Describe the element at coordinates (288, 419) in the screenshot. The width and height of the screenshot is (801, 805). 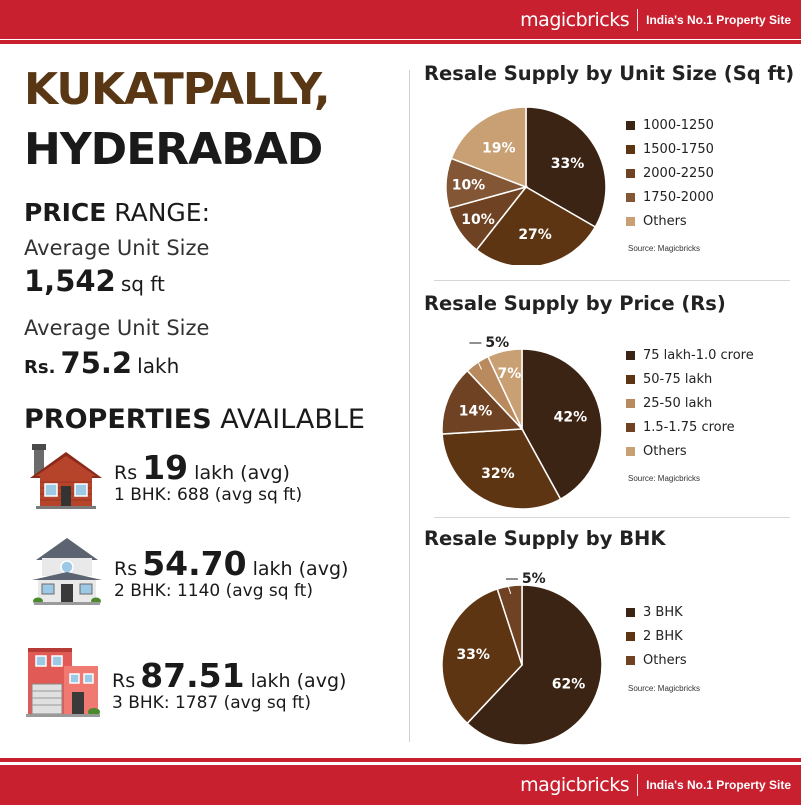
I see `properties-heading-rest: AVAILABLE` at that location.